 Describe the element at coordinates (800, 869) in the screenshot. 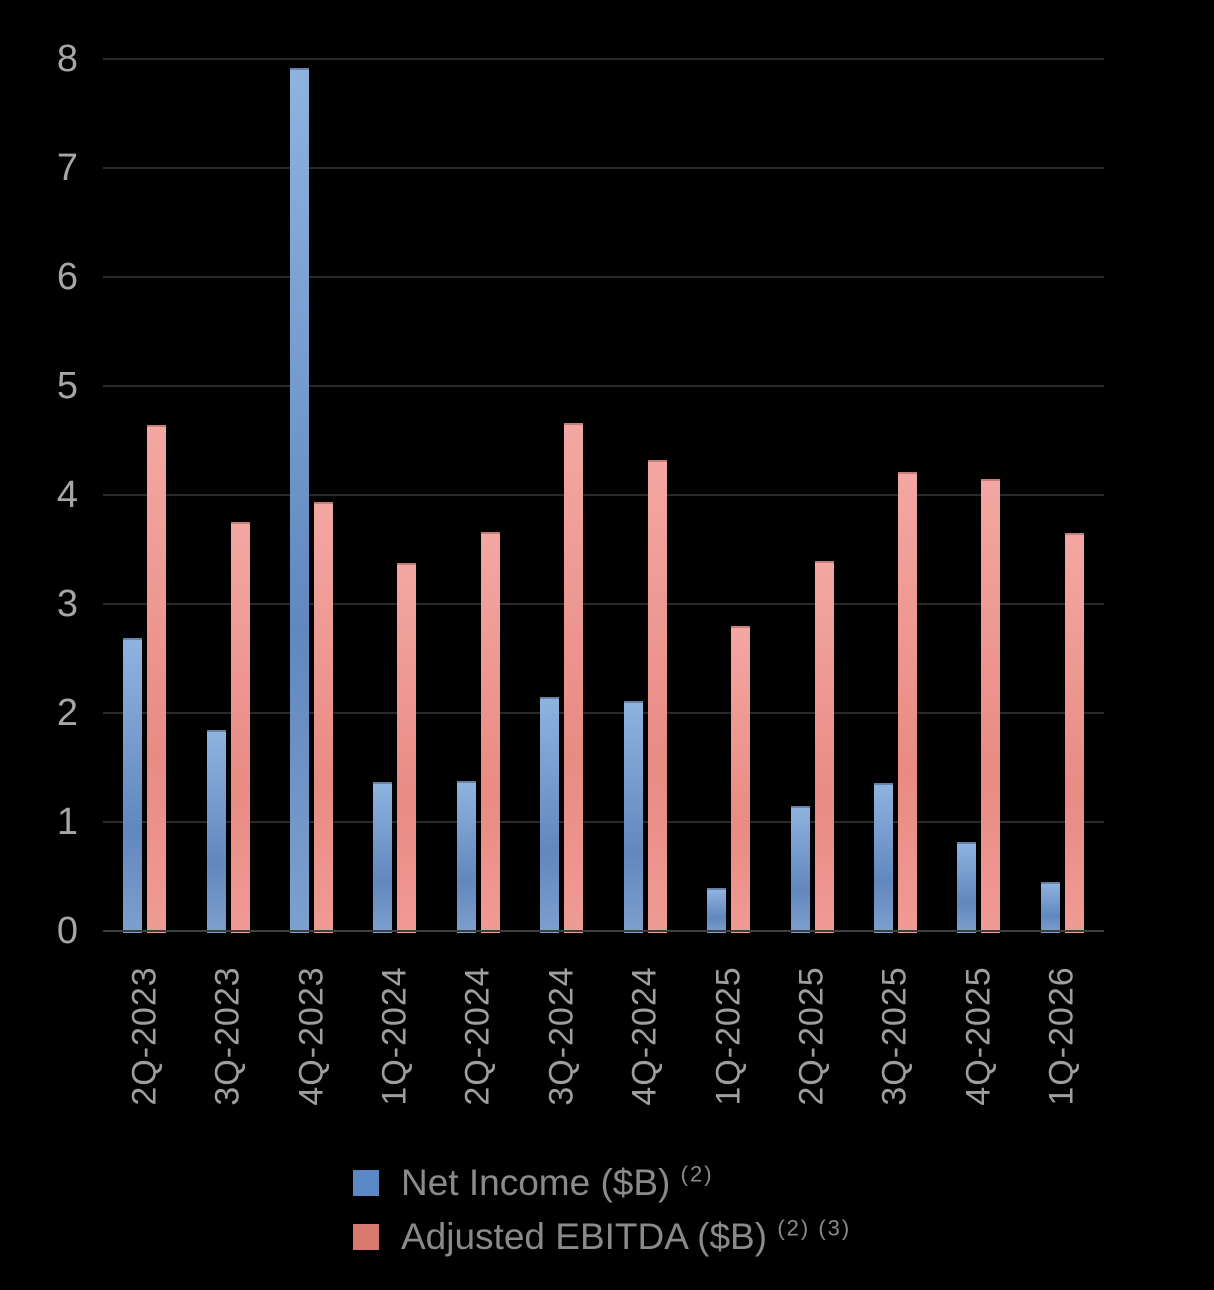

I see `bar-net-income-2Q-2025` at that location.